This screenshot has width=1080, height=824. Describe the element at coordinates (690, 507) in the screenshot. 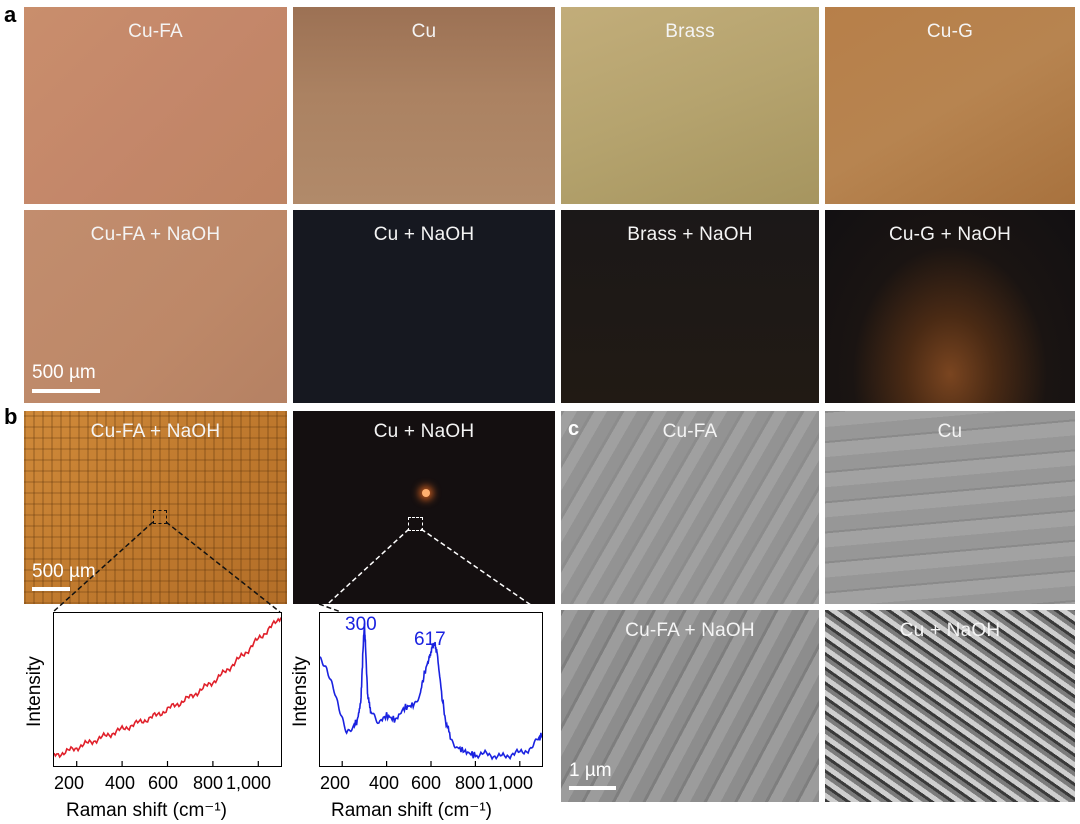

I see `sem-cu-fa: Cu-FA` at that location.